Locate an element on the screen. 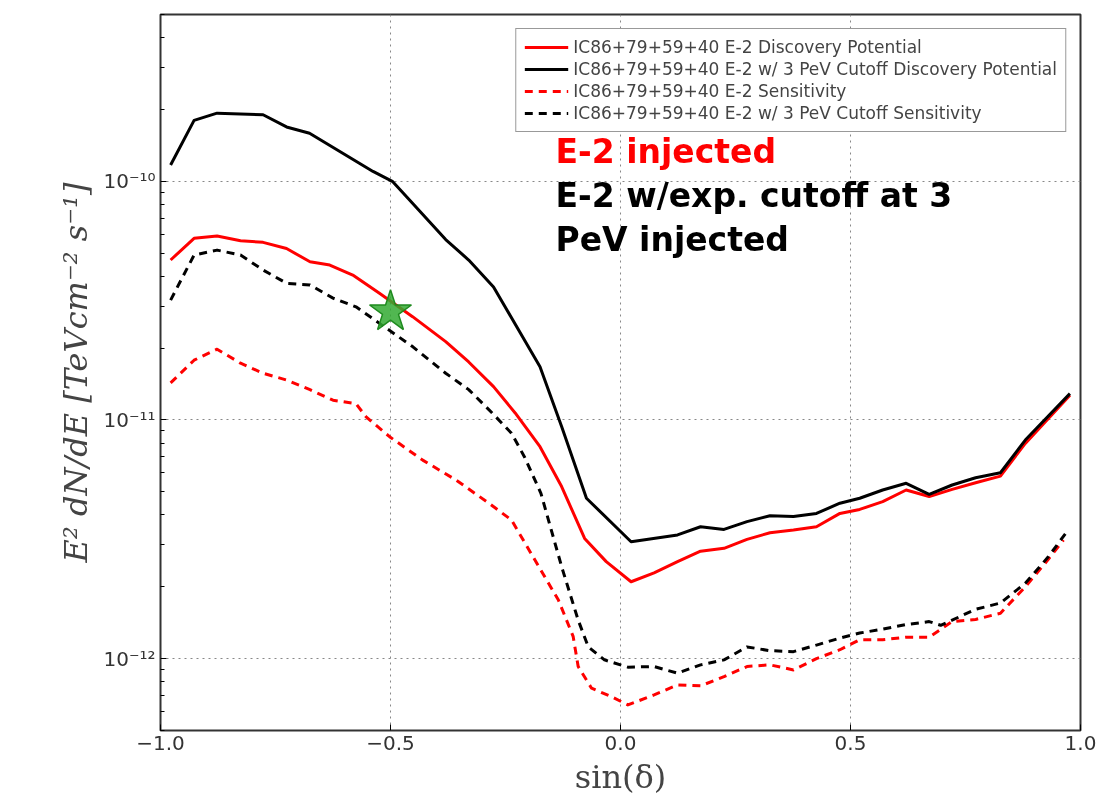 The width and height of the screenshot is (1108, 811). annotation: E-2 w/exp. cutoff at 3 PeV injected is located at coordinates (754, 217).